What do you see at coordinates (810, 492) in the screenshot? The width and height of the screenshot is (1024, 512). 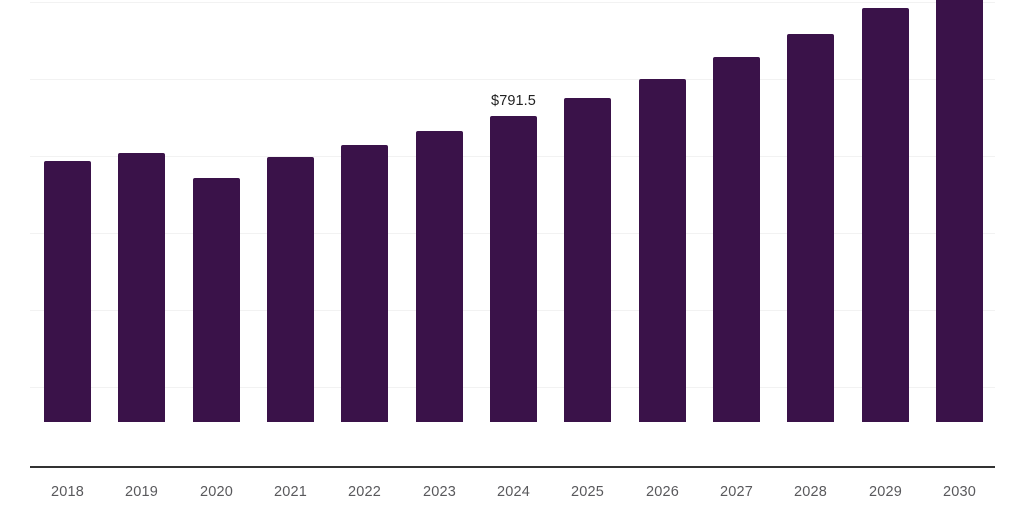 I see `x-tick-label-2028: 2028` at bounding box center [810, 492].